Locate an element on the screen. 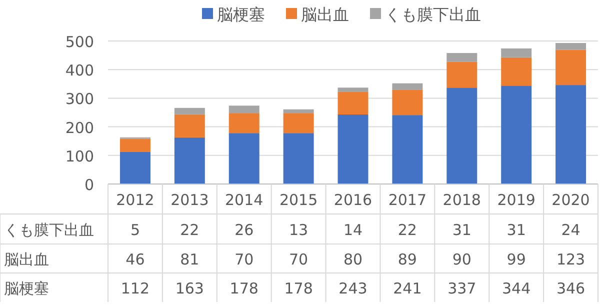 This screenshot has width=600, height=305. data-label: 123 is located at coordinates (571, 259).